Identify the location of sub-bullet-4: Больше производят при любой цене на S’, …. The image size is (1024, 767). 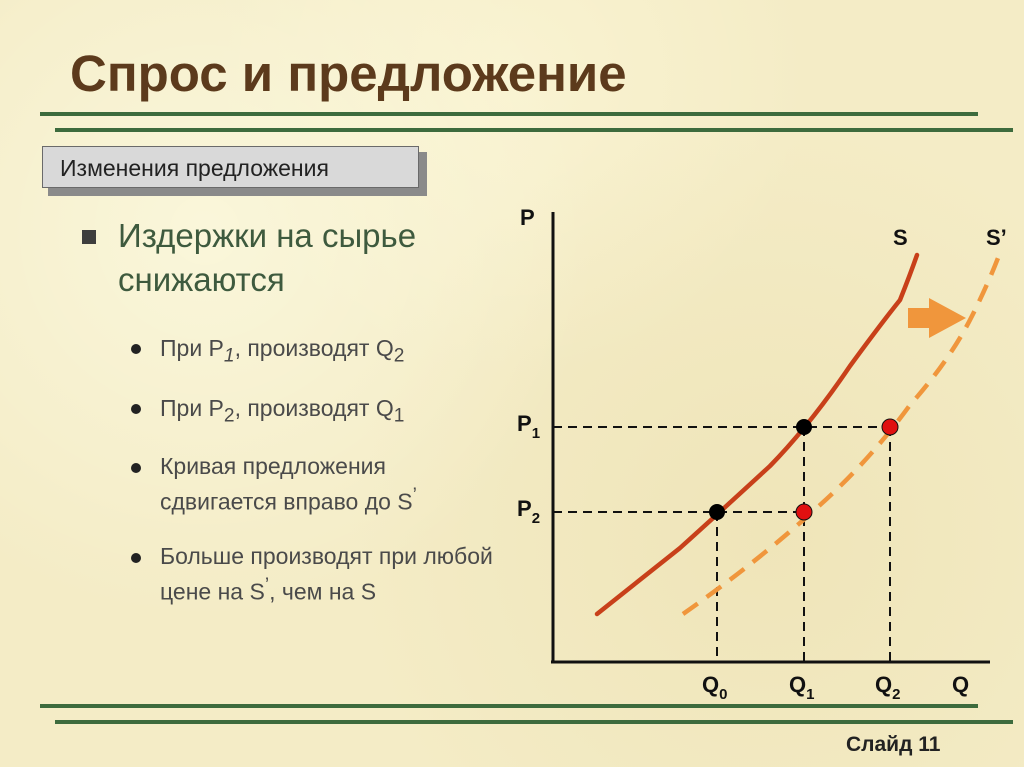
(330, 574).